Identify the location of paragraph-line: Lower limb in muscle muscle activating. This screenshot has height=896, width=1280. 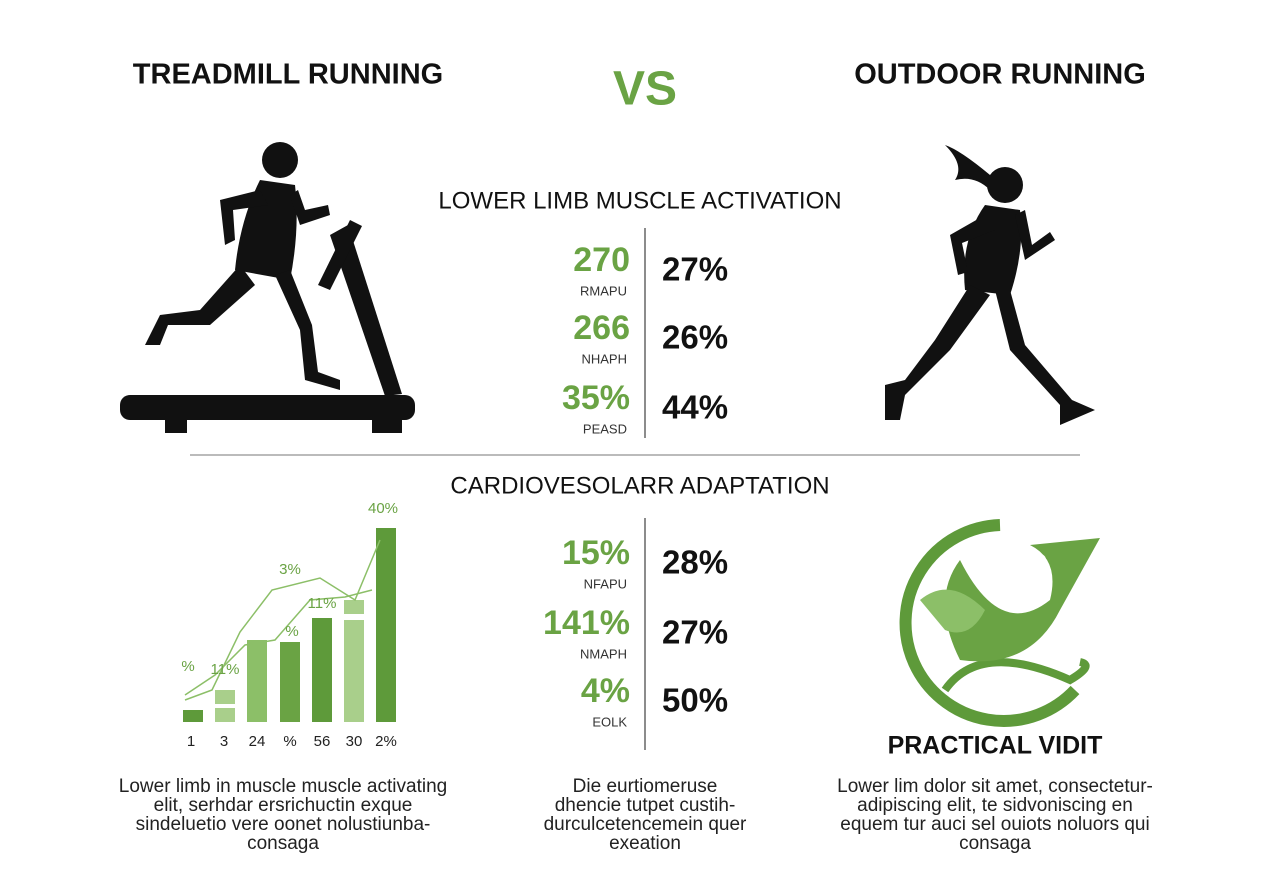
(283, 786).